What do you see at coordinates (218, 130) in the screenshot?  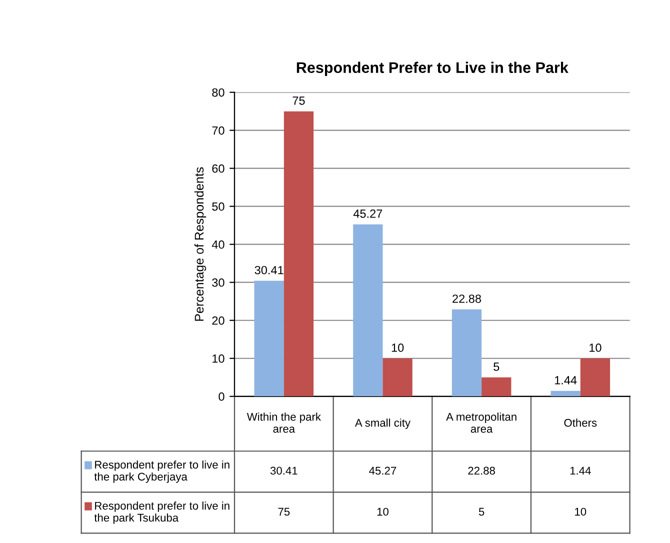 I see `y-tick-label: 70` at bounding box center [218, 130].